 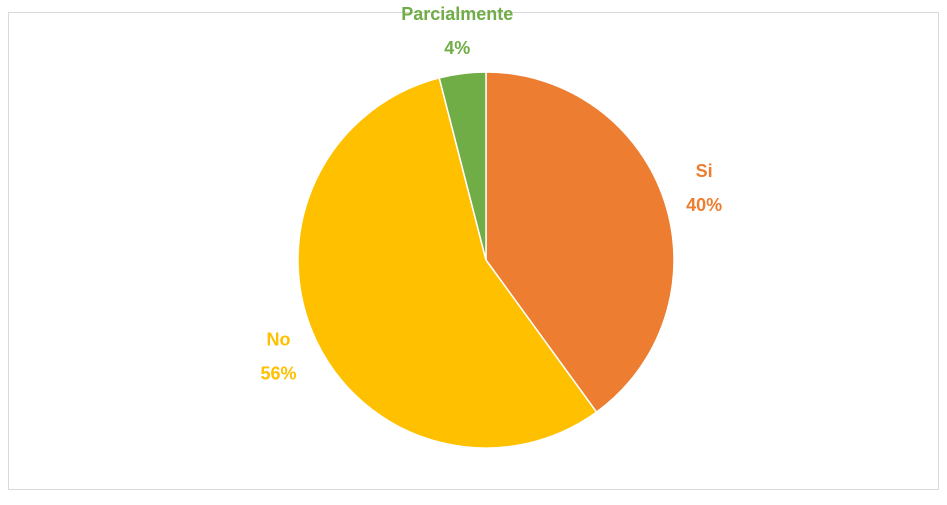 What do you see at coordinates (278, 339) in the screenshot?
I see `slice-label: No` at bounding box center [278, 339].